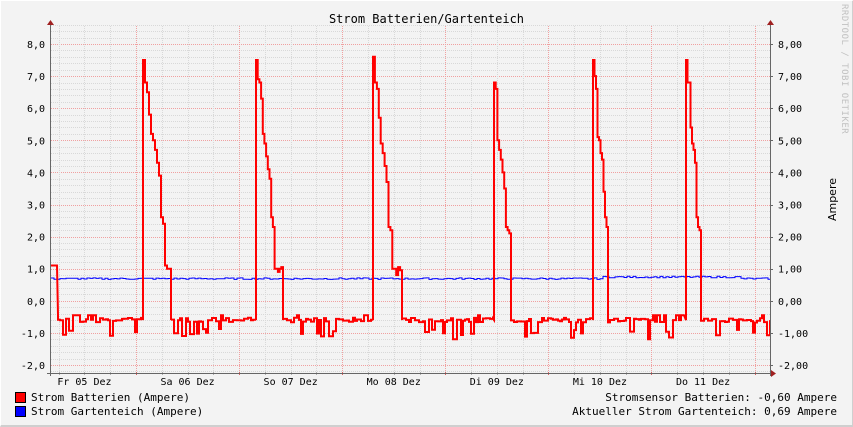 This screenshot has width=853, height=427. I want to click on svg-text: 5,0, so click(36, 141).